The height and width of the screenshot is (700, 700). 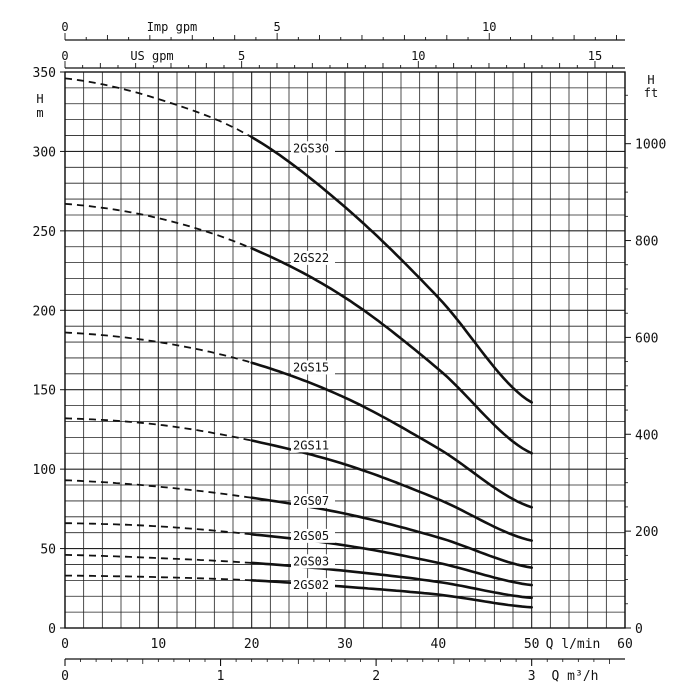 I want to click on curve-2gs07-dashed, so click(x=158, y=489).